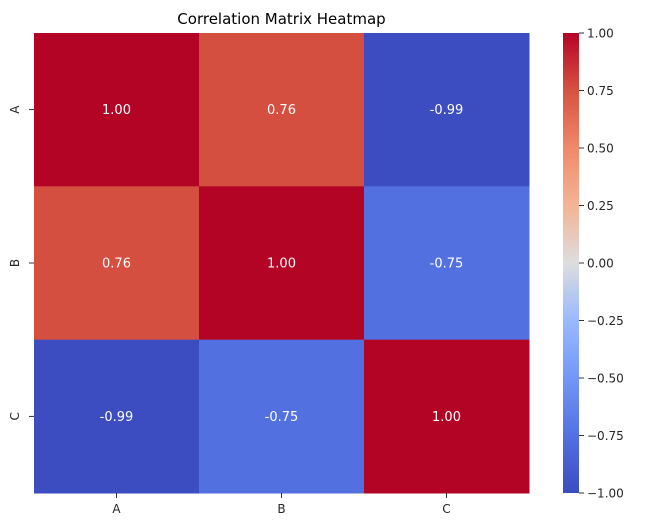 The image size is (645, 528). I want to click on y-tick-label: C, so click(15, 416).